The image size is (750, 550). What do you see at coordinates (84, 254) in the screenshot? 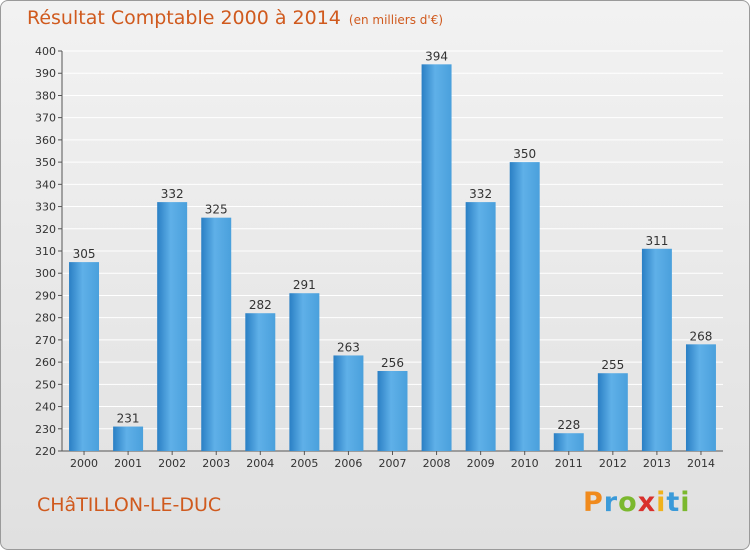
I see `data-label-2000: 305` at bounding box center [84, 254].